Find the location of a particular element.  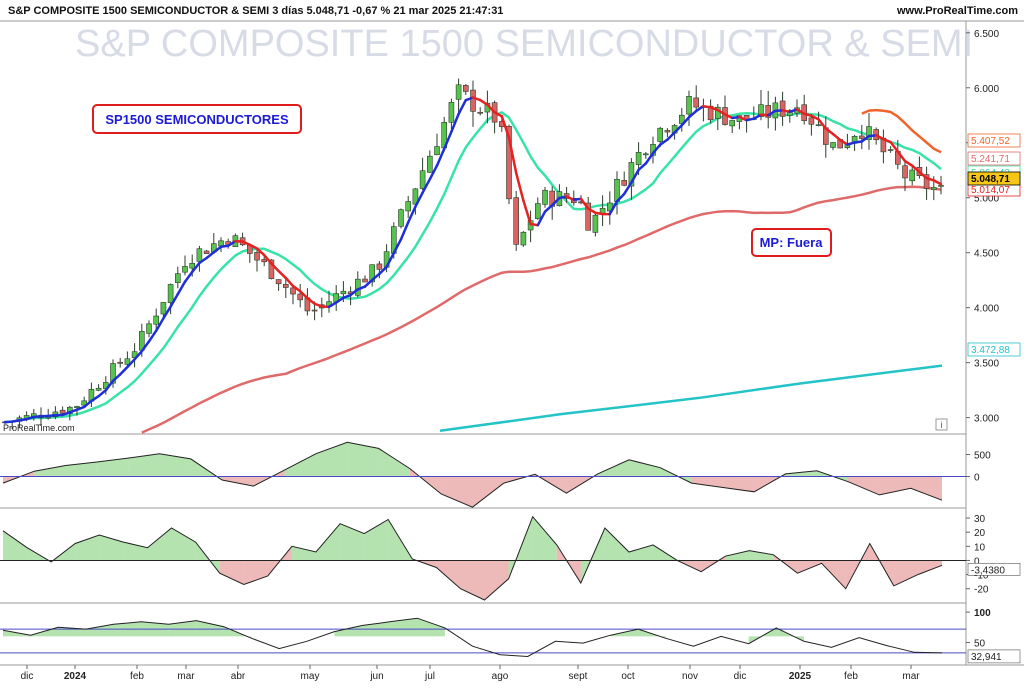

annotation-text-1: SP1500 SEMICONDUCTORES is located at coordinates (197, 119).